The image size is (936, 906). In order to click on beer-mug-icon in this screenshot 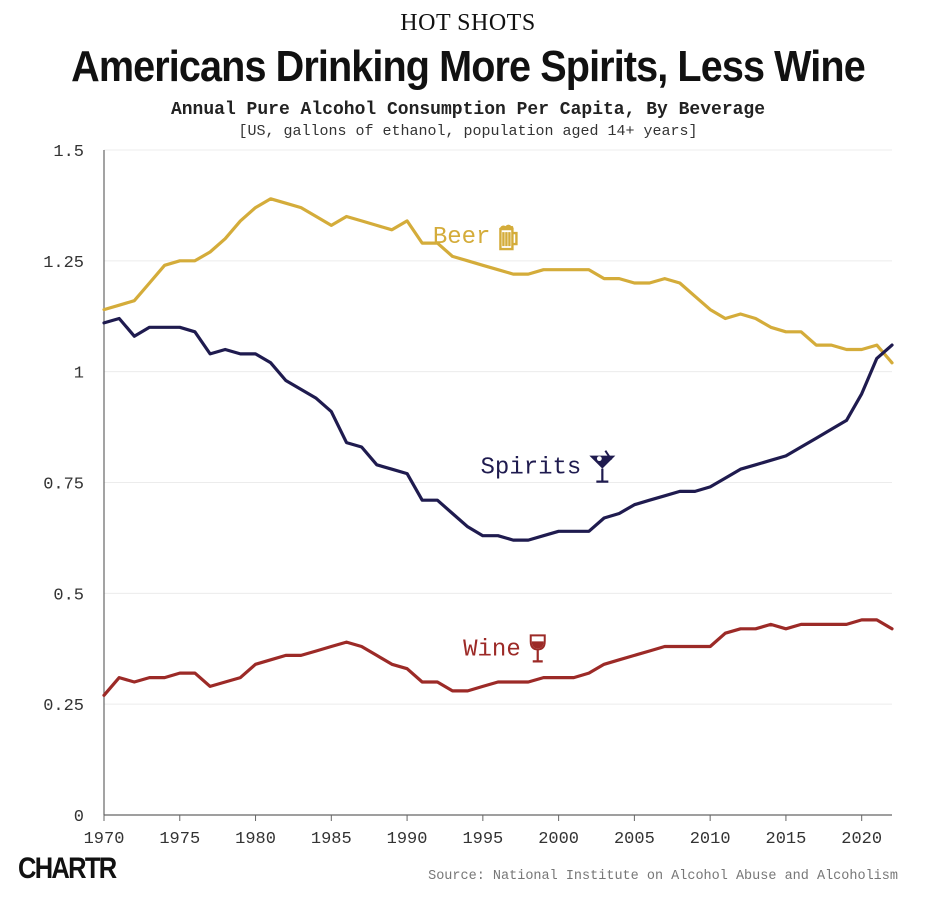, I will do `click(508, 237)`.